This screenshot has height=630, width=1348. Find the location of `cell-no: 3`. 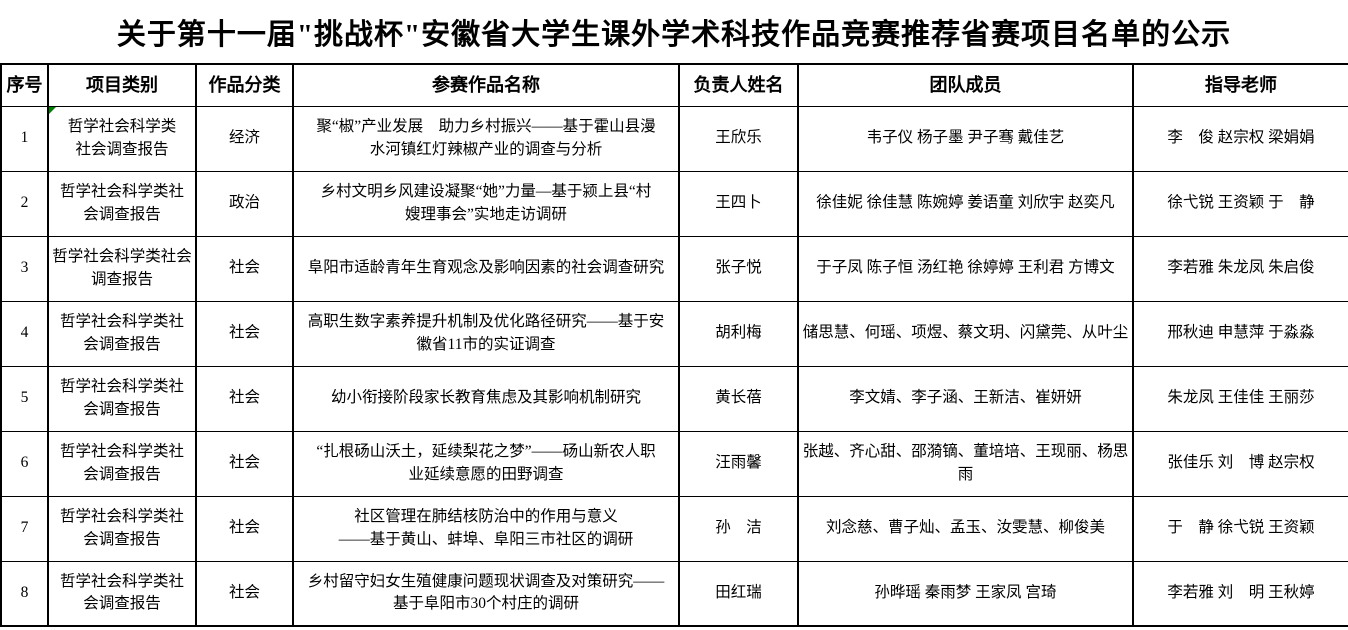

cell-no: 3 is located at coordinates (24, 268).